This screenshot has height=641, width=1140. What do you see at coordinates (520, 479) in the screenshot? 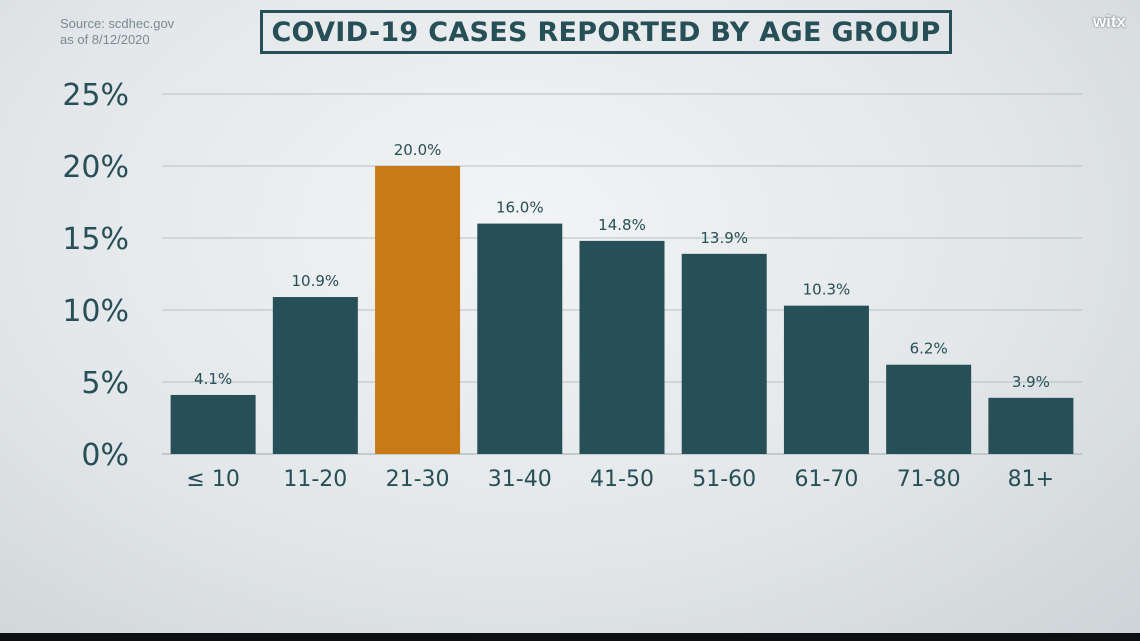
I see `x-tick-label: 31-40` at bounding box center [520, 479].